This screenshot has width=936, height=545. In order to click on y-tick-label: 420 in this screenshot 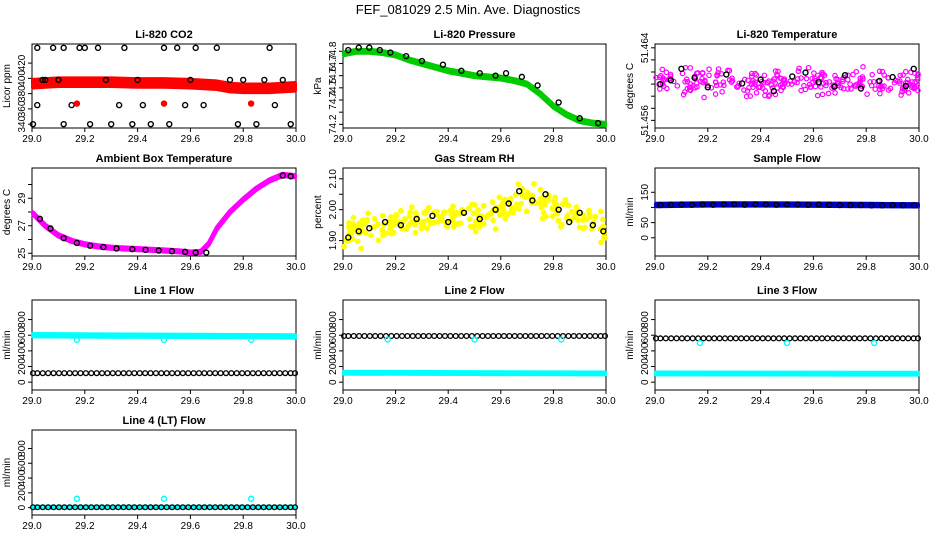, I will do `click(22, 62)`.